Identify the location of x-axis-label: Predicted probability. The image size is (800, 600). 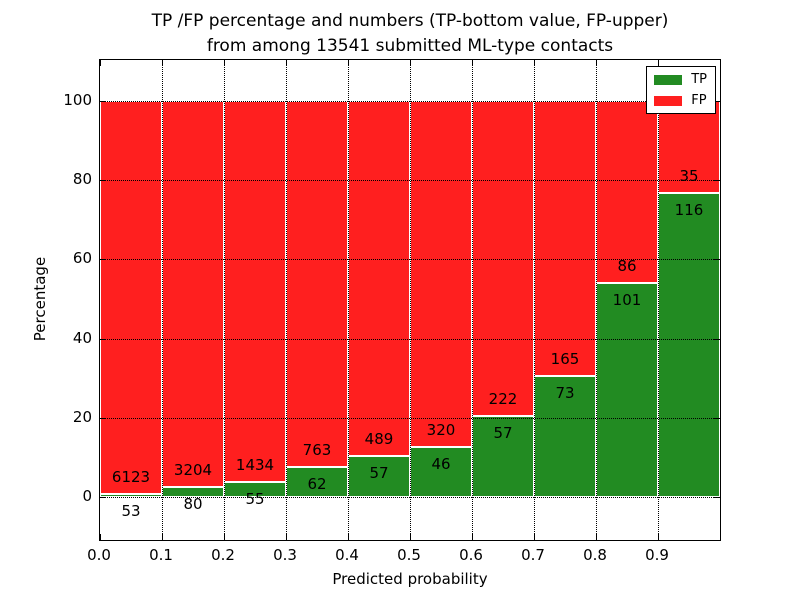
(410, 579).